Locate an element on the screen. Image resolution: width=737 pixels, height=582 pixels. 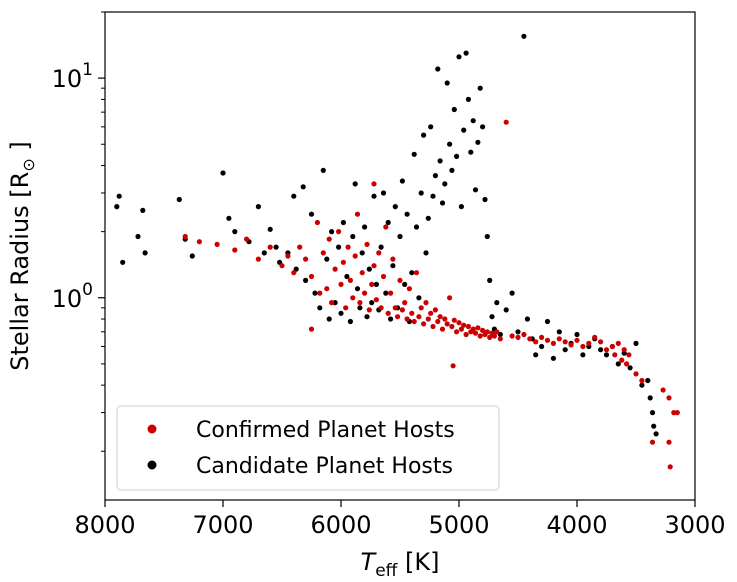
legend-box is located at coordinates (308, 448).